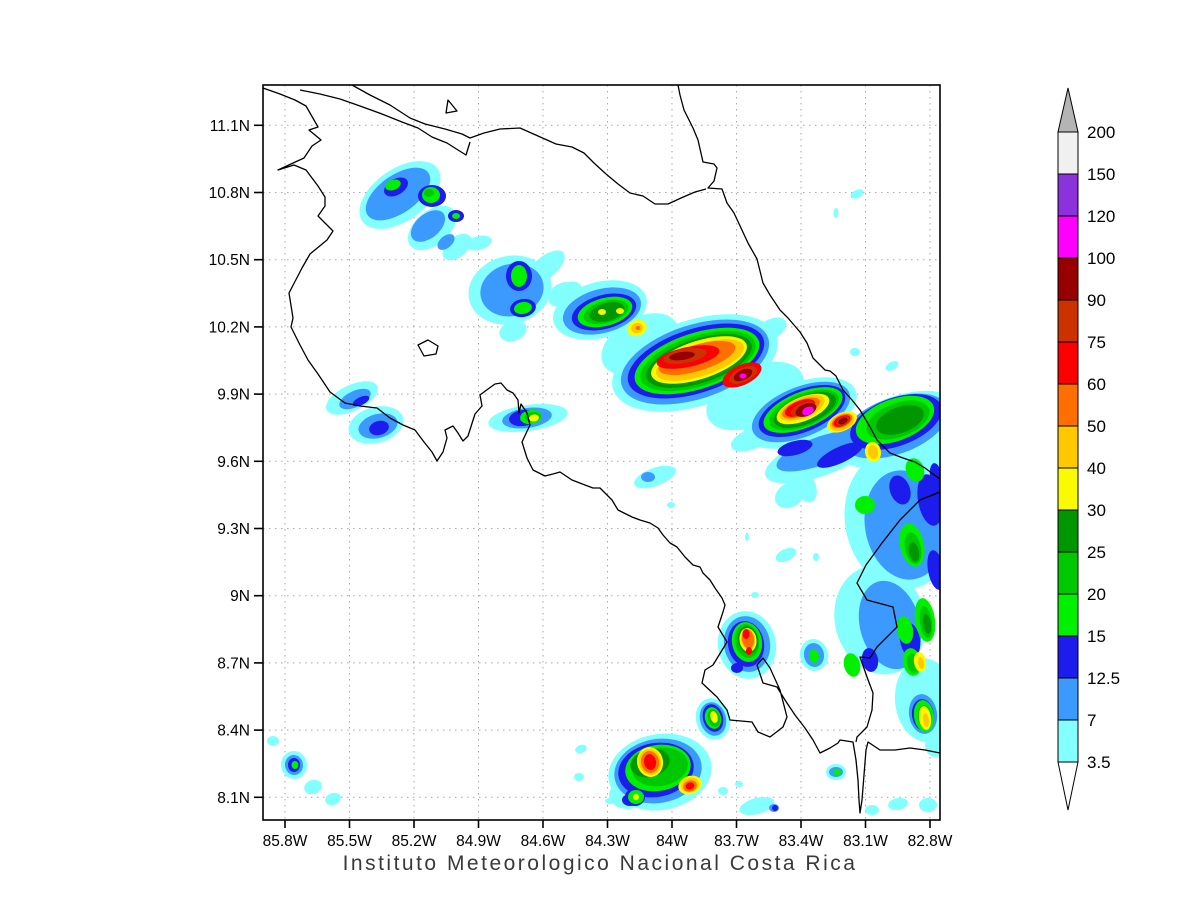  I want to click on lat-tick-label: 8.1N, so click(233, 798).